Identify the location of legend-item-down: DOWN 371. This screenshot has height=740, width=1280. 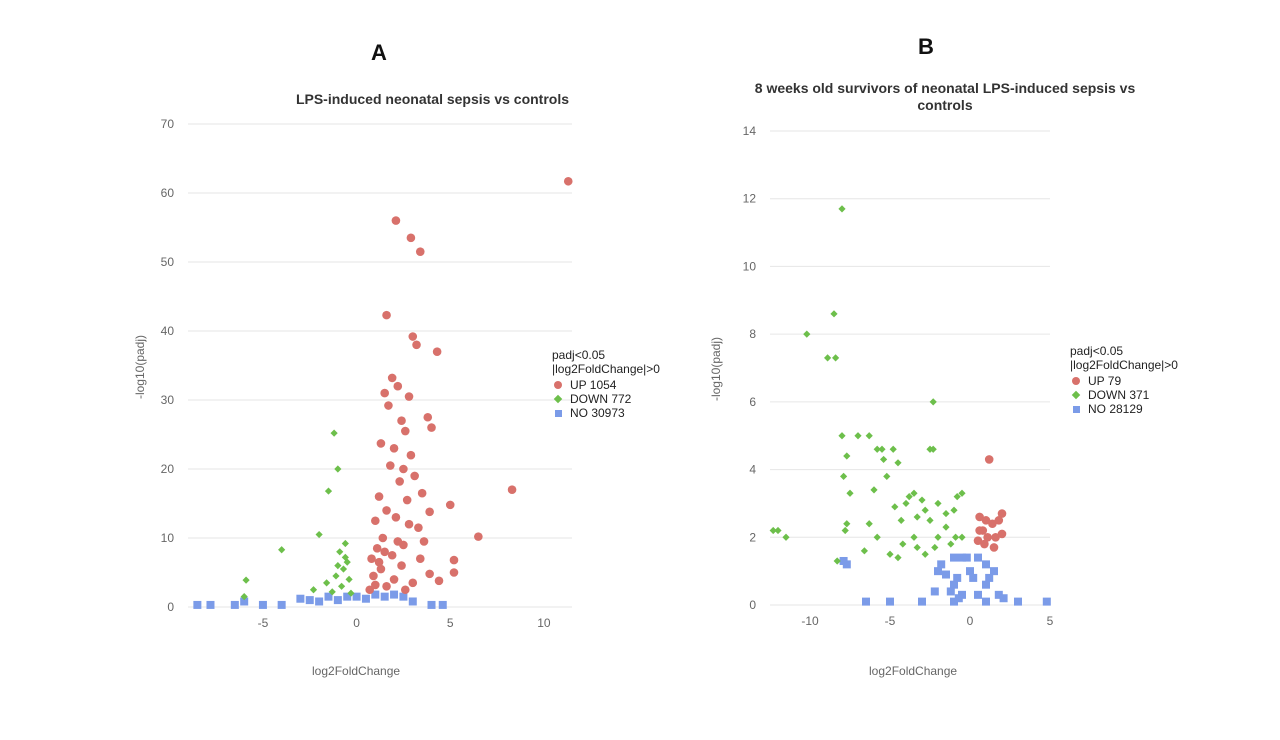
(1124, 395).